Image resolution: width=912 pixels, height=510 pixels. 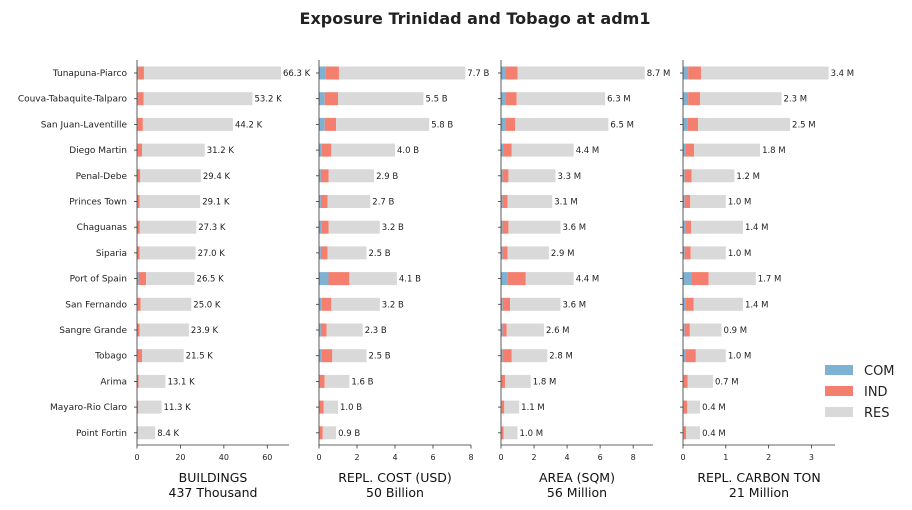 What do you see at coordinates (224, 457) in the screenshot?
I see `x-tick-label: 40` at bounding box center [224, 457].